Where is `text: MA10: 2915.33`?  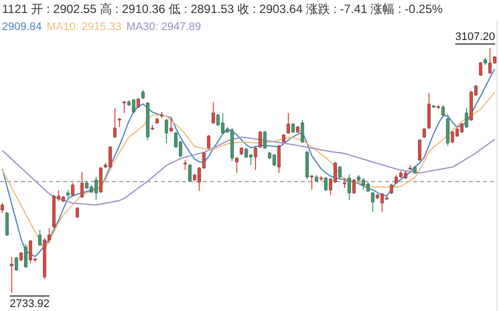
text: MA10: 2915.33 is located at coordinates (84, 27).